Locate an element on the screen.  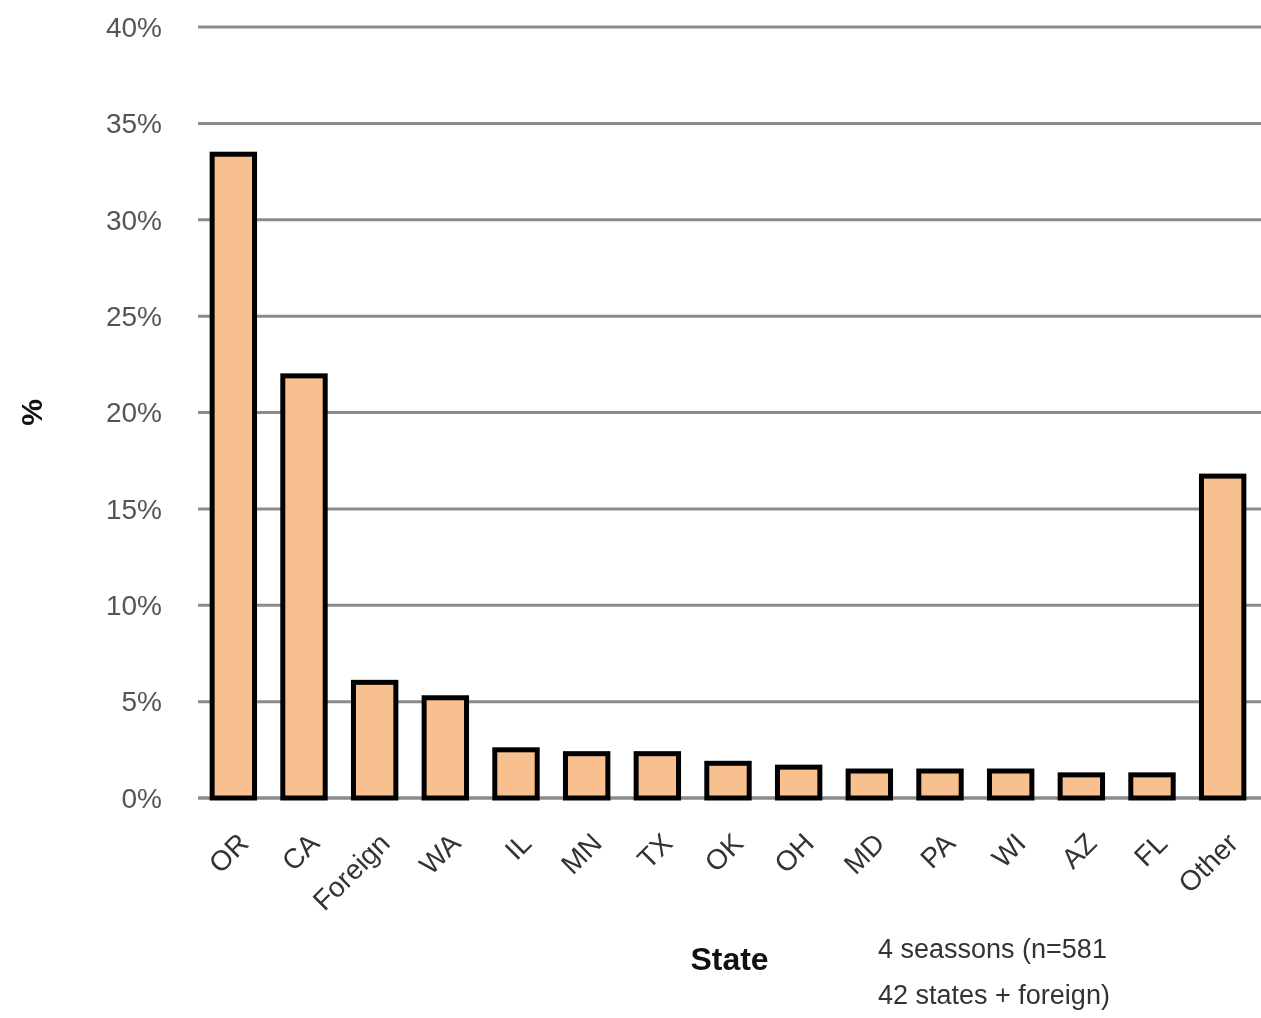
y-tick-label: 10% is located at coordinates (133, 606).